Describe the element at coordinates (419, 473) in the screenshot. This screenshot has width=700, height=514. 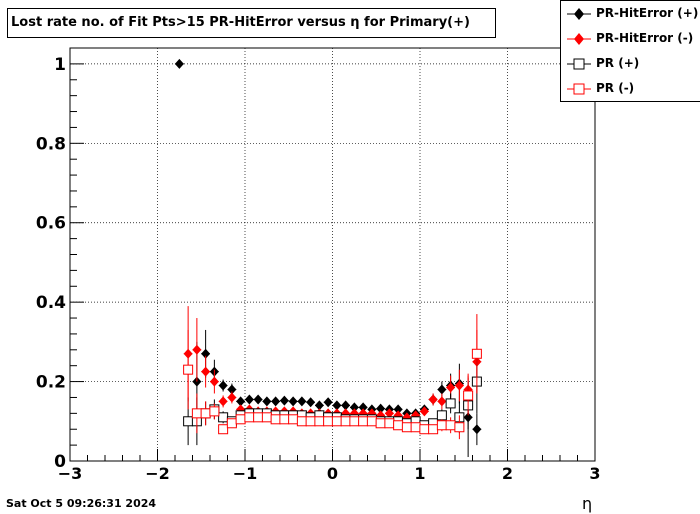
I see `x-tick-label: 1` at that location.